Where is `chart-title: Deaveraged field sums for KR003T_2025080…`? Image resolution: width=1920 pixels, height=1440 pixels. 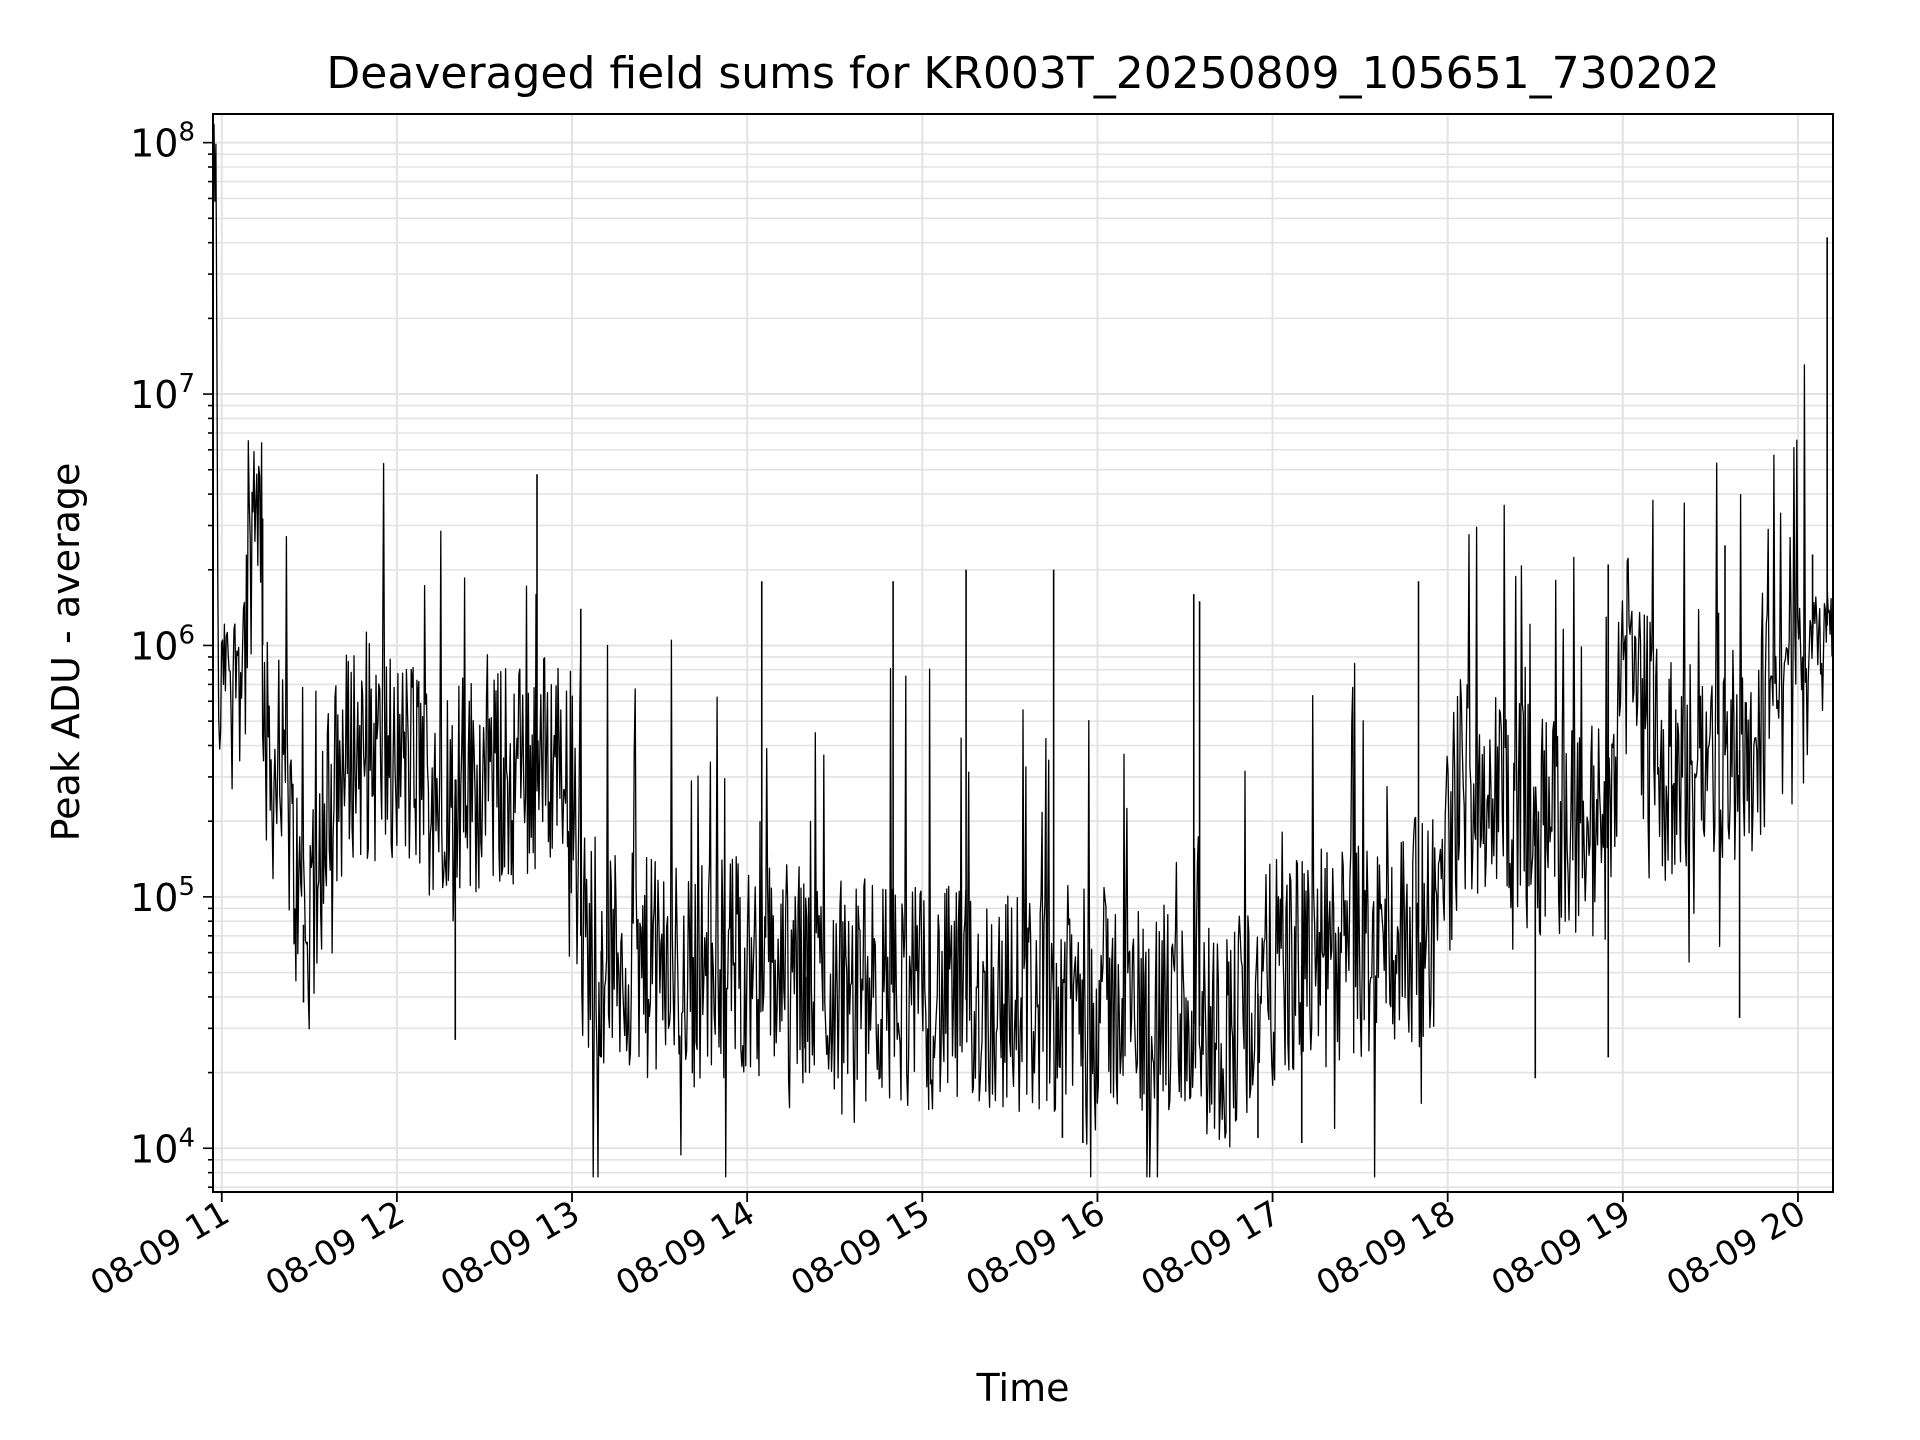
chart-title: Deaveraged field sums for KR003T_2025080… is located at coordinates (1023, 73).